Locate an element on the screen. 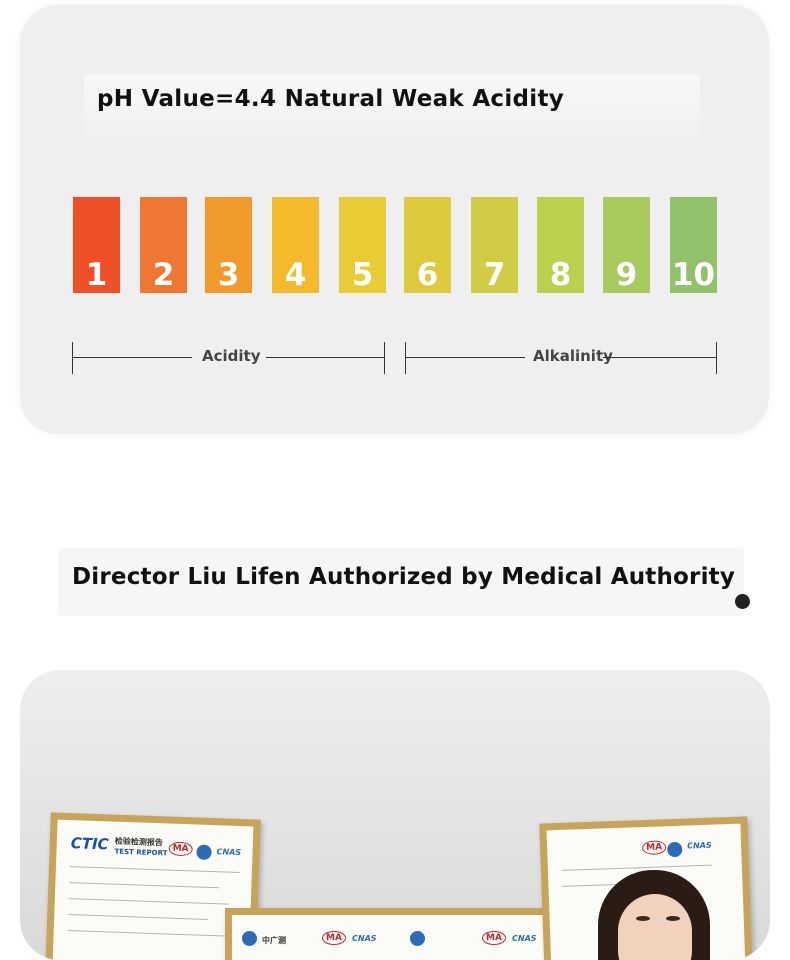 This screenshot has height=960, width=790. acidity-range-left-tick is located at coordinates (72, 358).